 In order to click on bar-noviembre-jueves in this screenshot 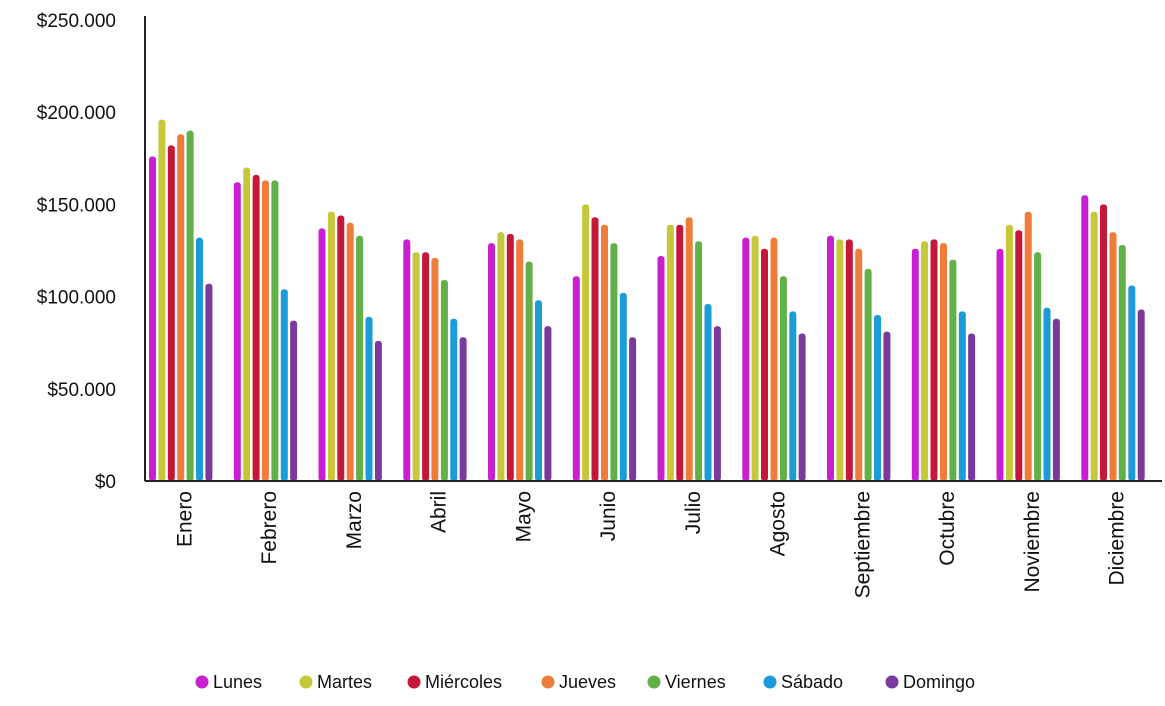, I will do `click(1028, 346)`.